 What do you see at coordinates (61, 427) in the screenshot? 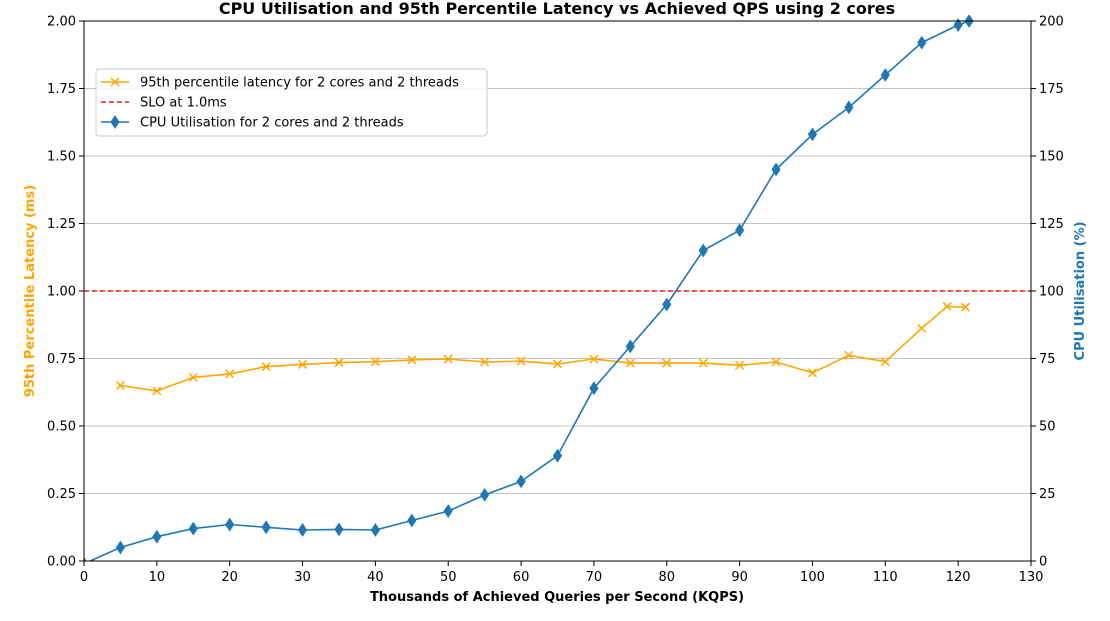
I see `y-left-tick-label: 0.50` at bounding box center [61, 427].